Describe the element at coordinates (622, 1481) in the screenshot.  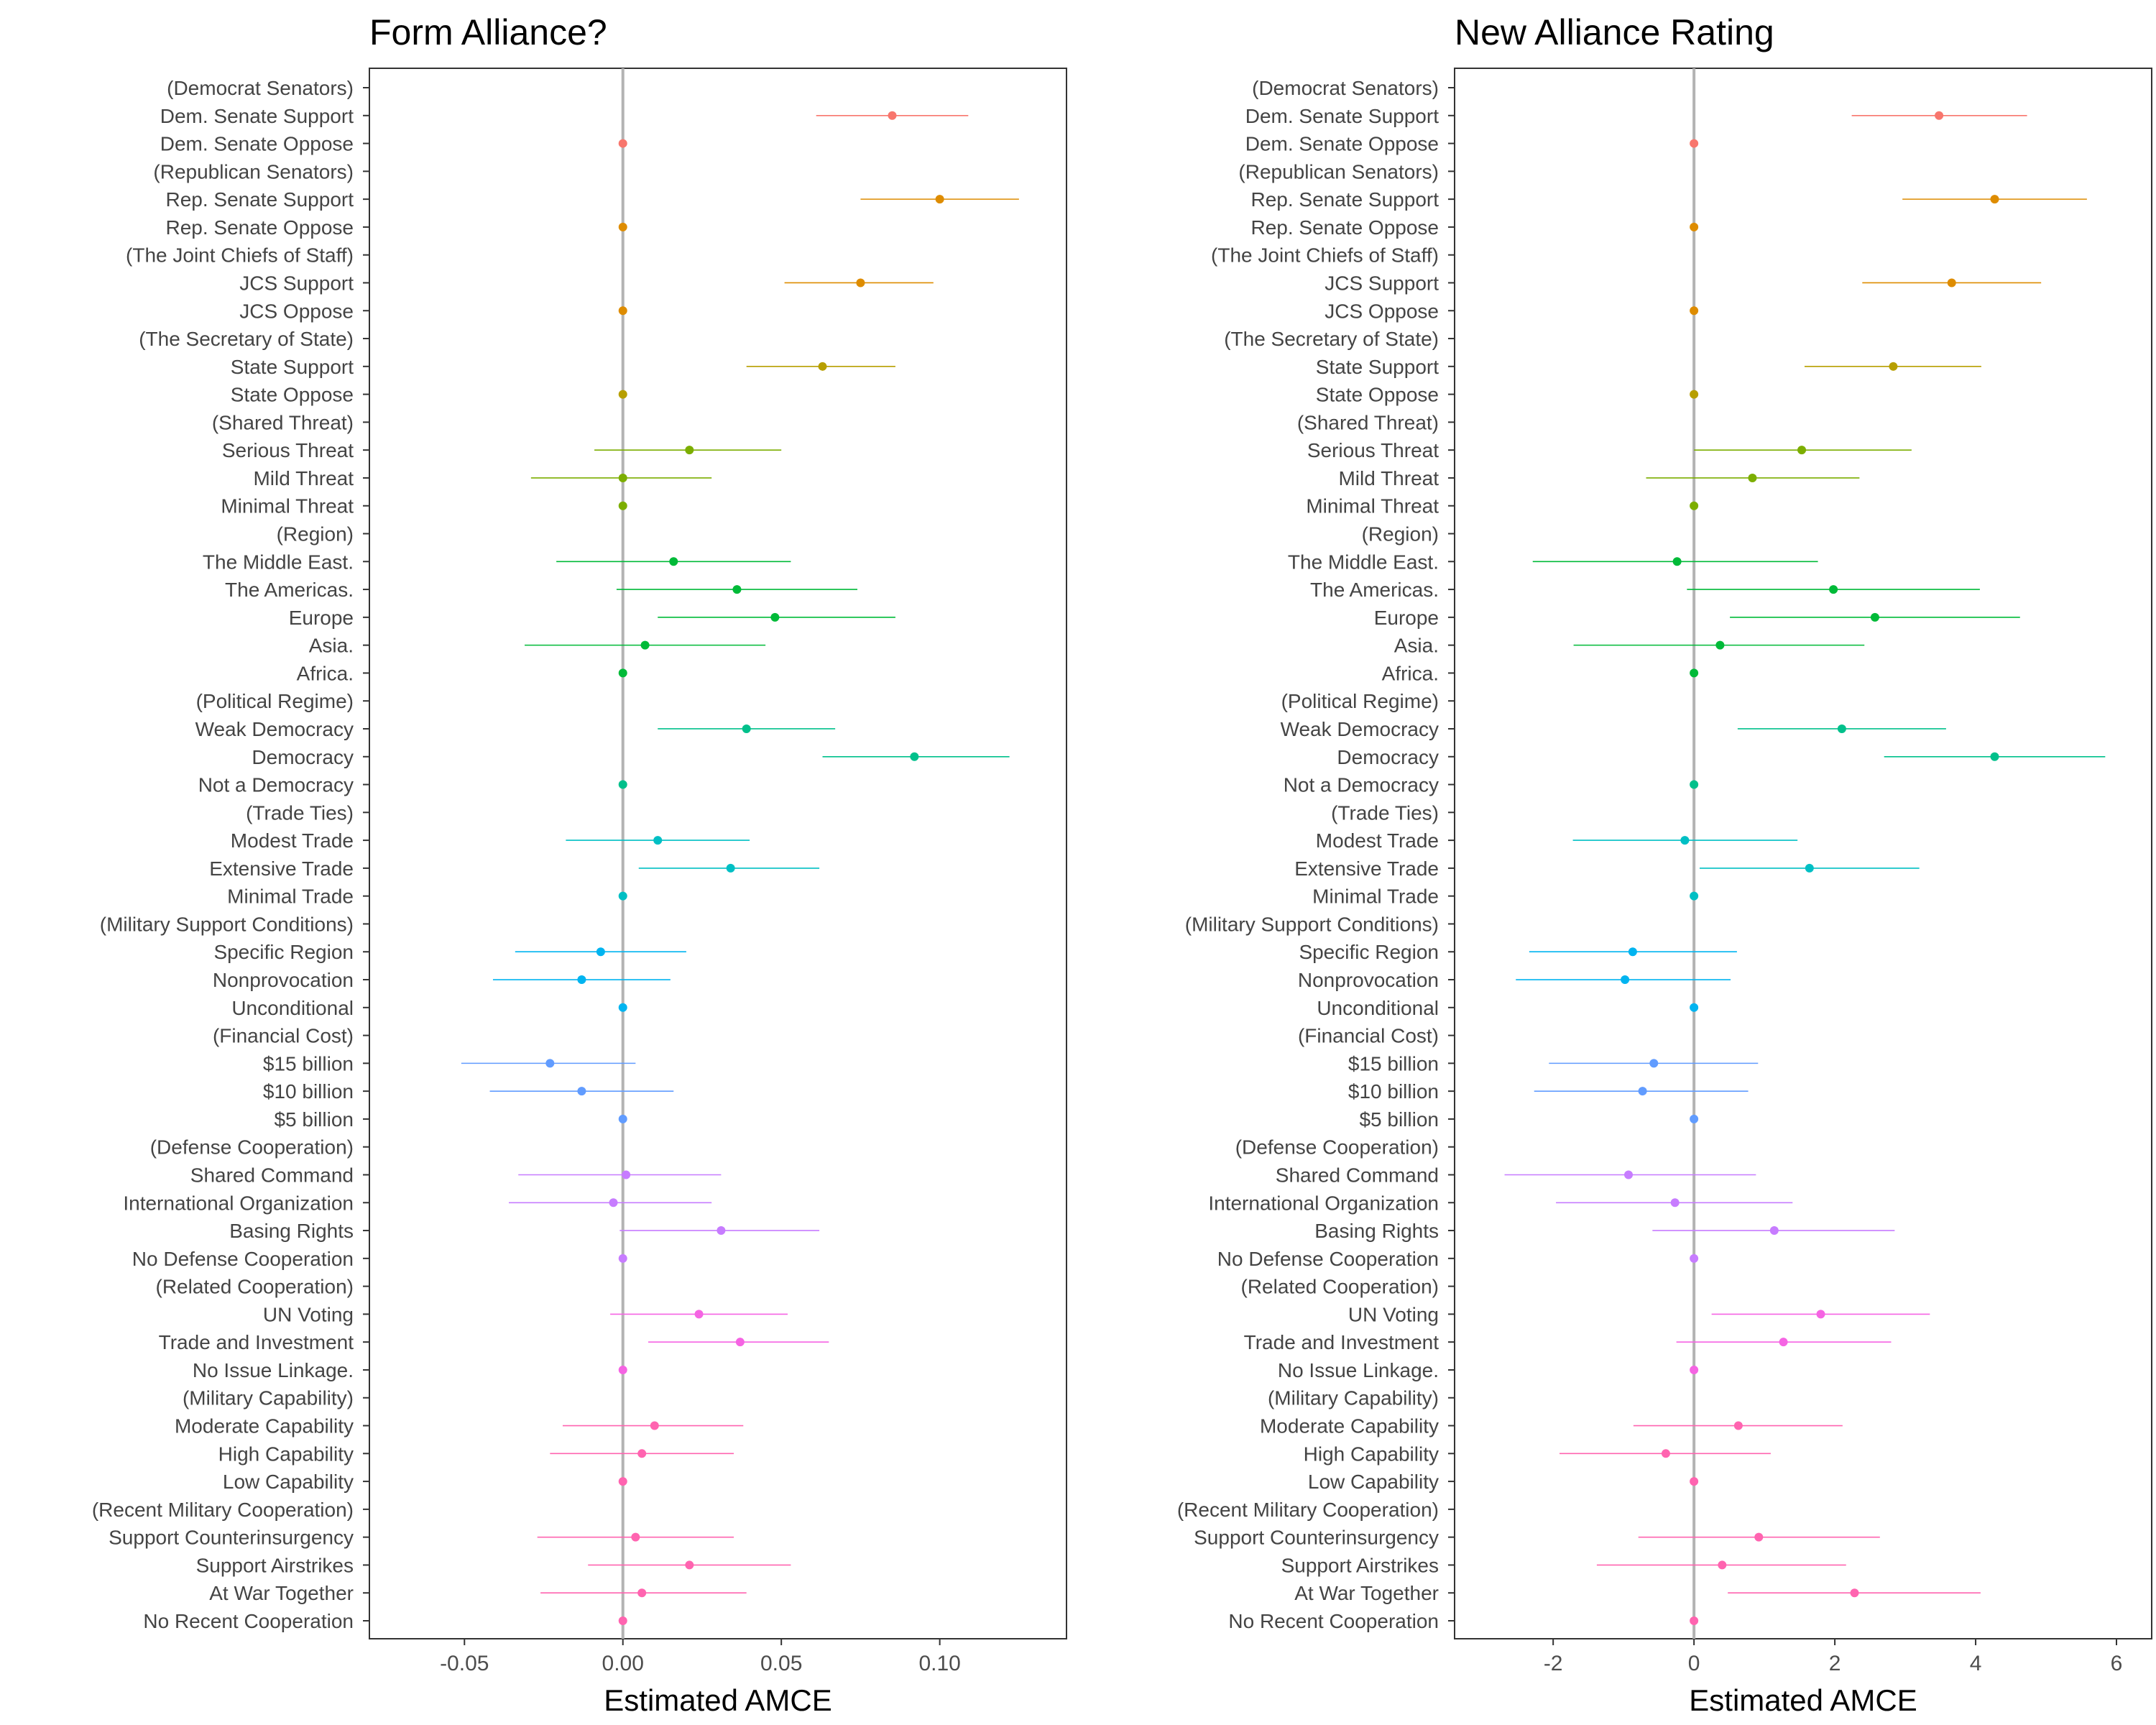
I see `point-low-capability` at that location.